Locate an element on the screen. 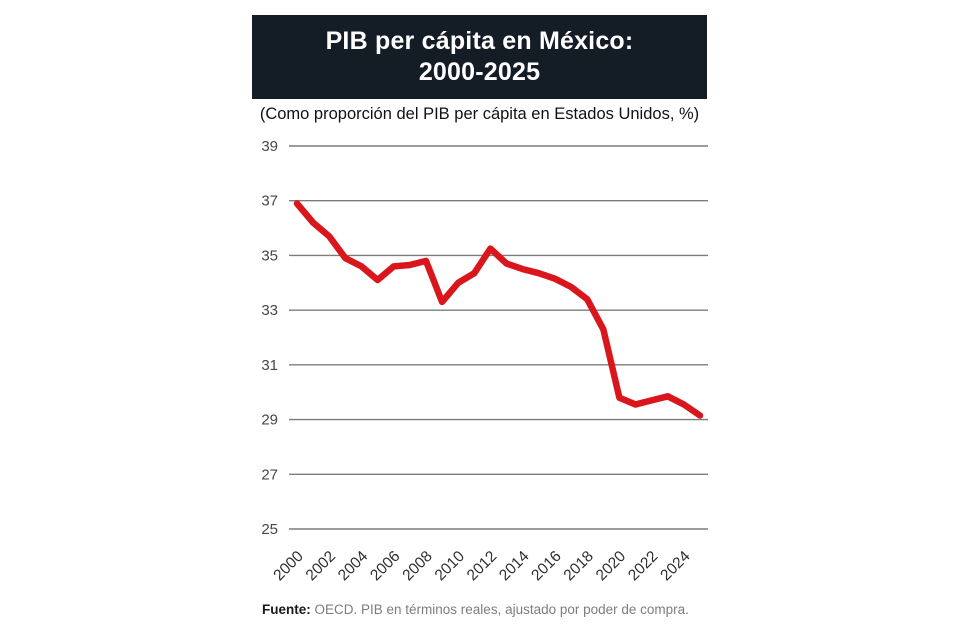 The image size is (960, 640). data-line-mexico-pib is located at coordinates (498, 309).